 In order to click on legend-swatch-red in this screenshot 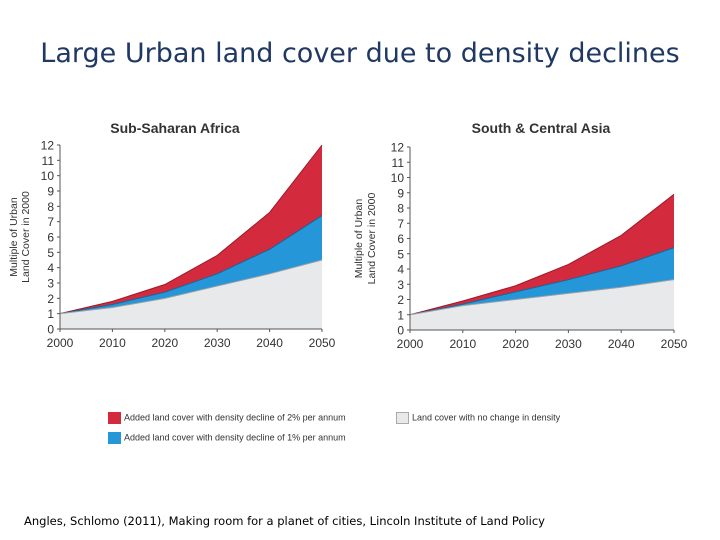, I will do `click(114, 418)`.